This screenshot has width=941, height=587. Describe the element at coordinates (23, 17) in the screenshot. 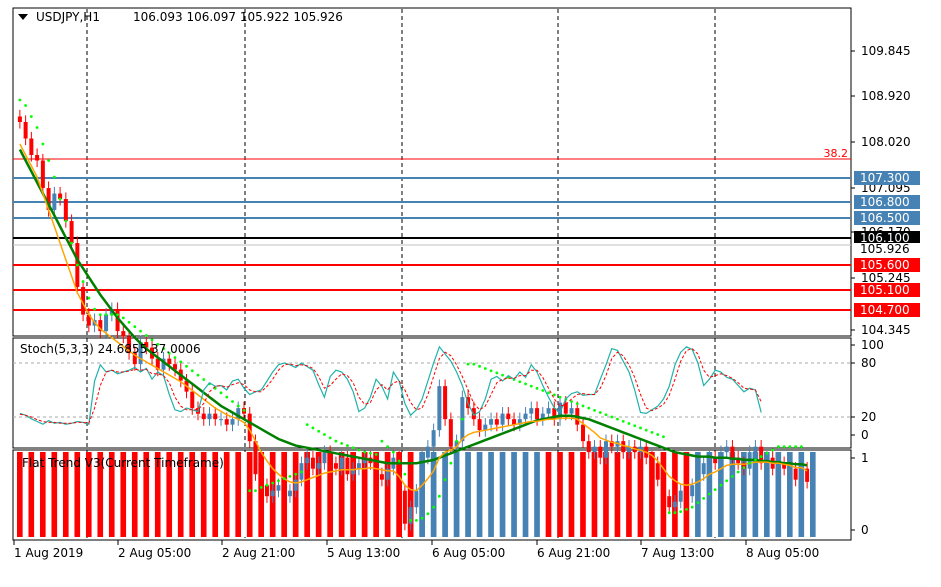

I see `dropdown-triangle-icon` at that location.